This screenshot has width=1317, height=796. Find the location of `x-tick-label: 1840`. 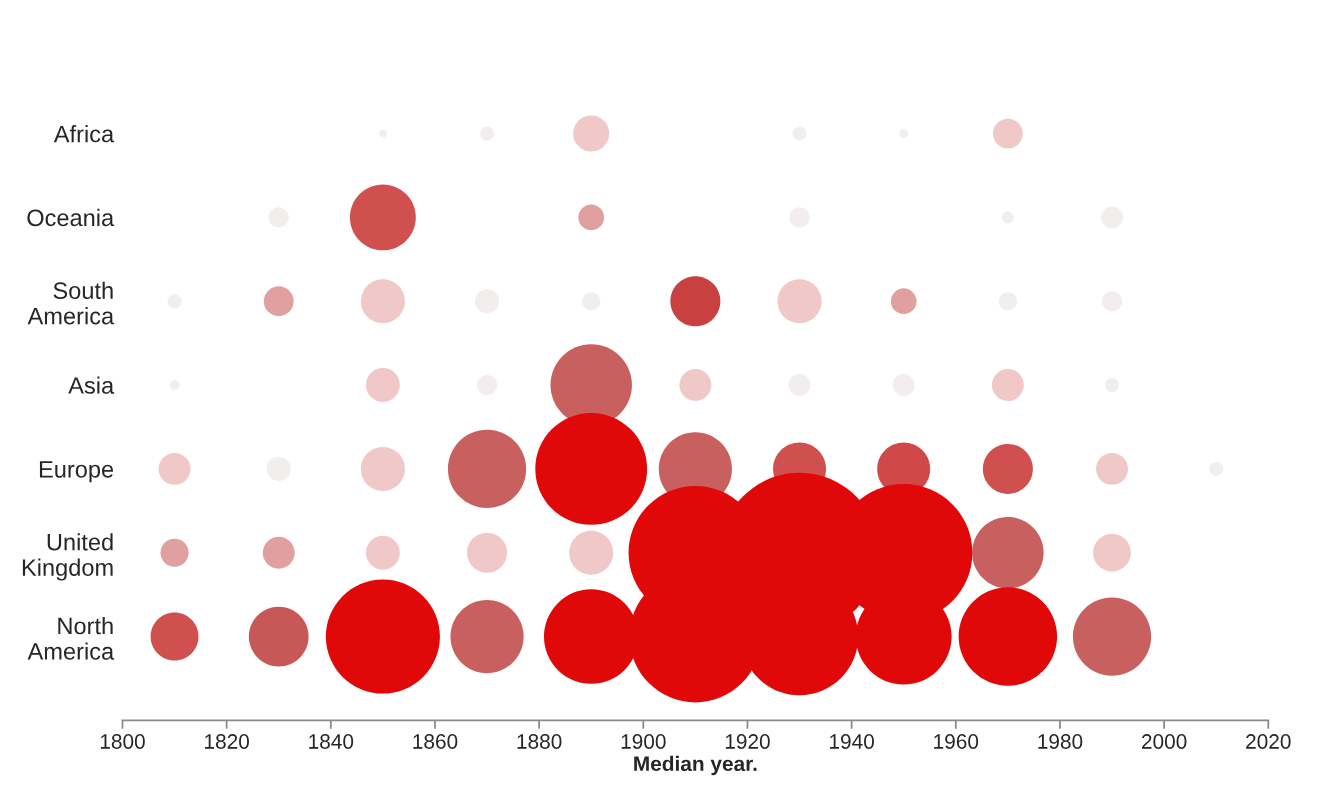

x-tick-label: 1840 is located at coordinates (331, 741).